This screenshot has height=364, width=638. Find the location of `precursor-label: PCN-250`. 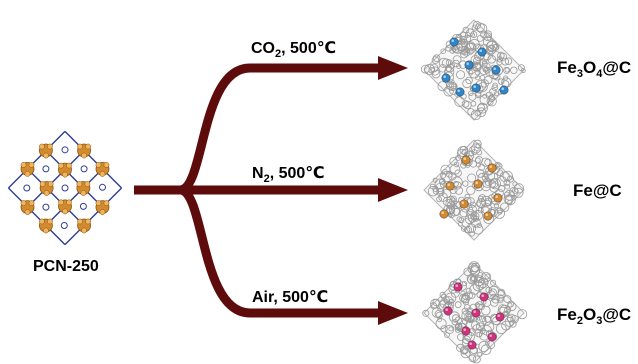

precursor-label: PCN-250 is located at coordinates (66, 266).